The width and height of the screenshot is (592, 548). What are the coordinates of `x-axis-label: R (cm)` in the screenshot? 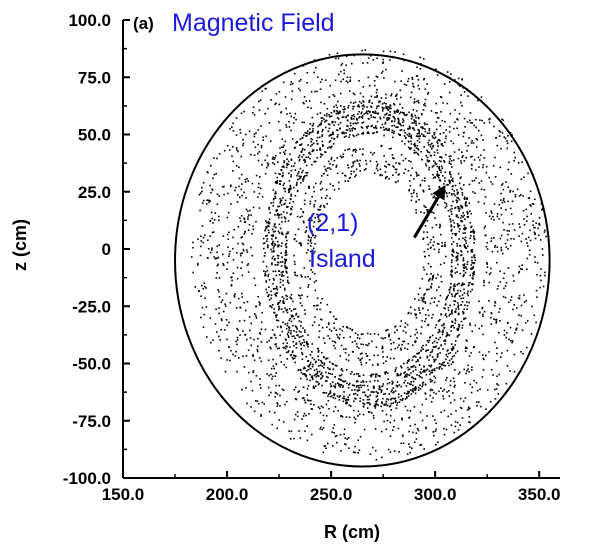 It's located at (352, 532).